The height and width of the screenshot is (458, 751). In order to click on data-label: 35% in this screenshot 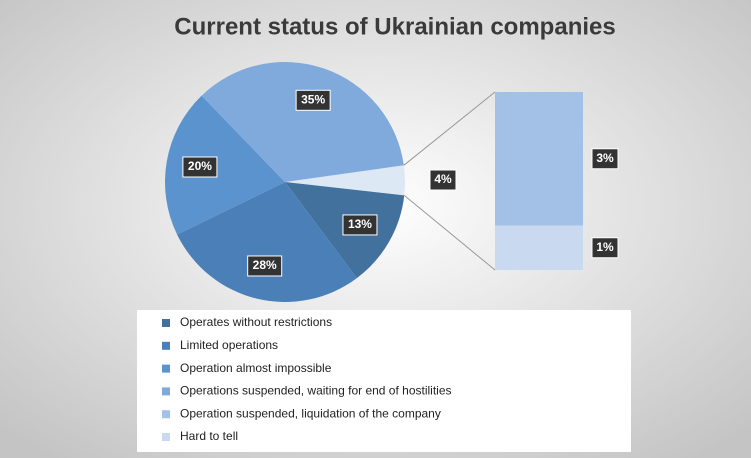, I will do `click(313, 99)`.